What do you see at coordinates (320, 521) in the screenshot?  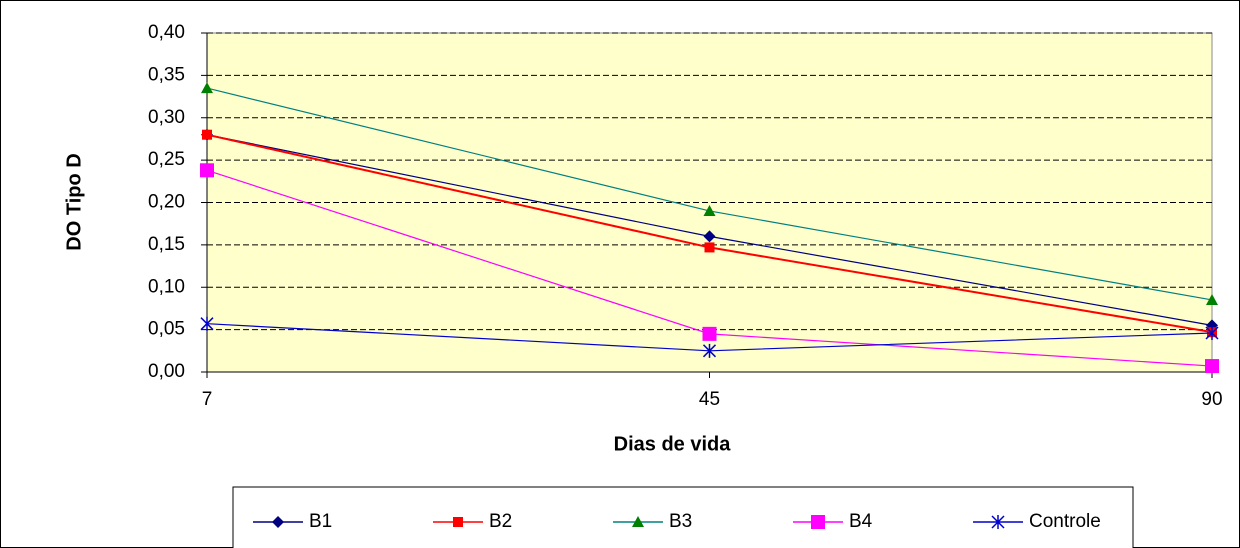 I see `legend-label: B1` at bounding box center [320, 521].